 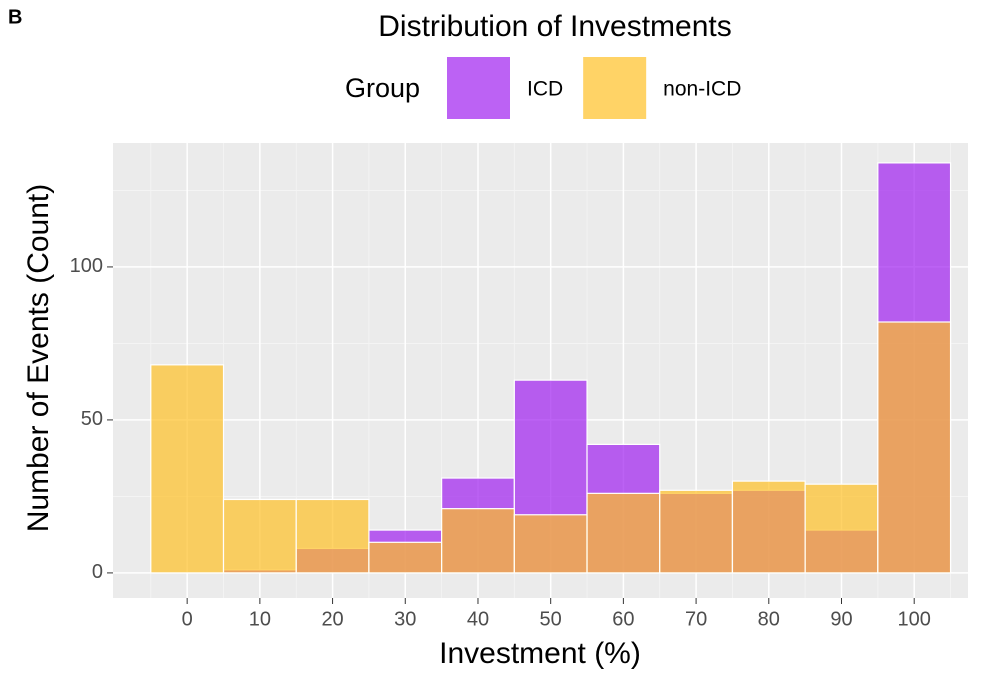 I want to click on x-tick-label: 50, so click(x=551, y=619).